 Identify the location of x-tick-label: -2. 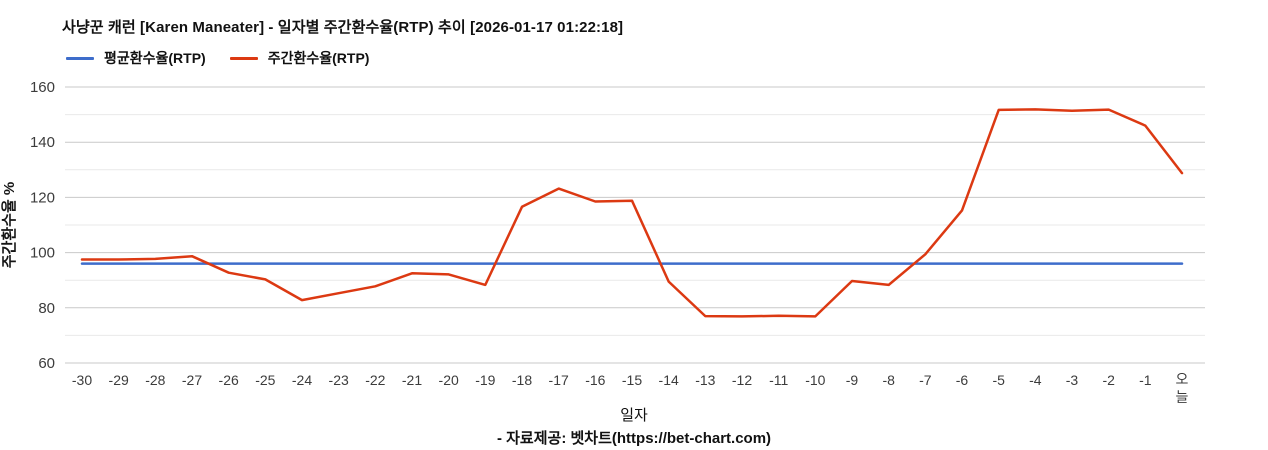
(1108, 380).